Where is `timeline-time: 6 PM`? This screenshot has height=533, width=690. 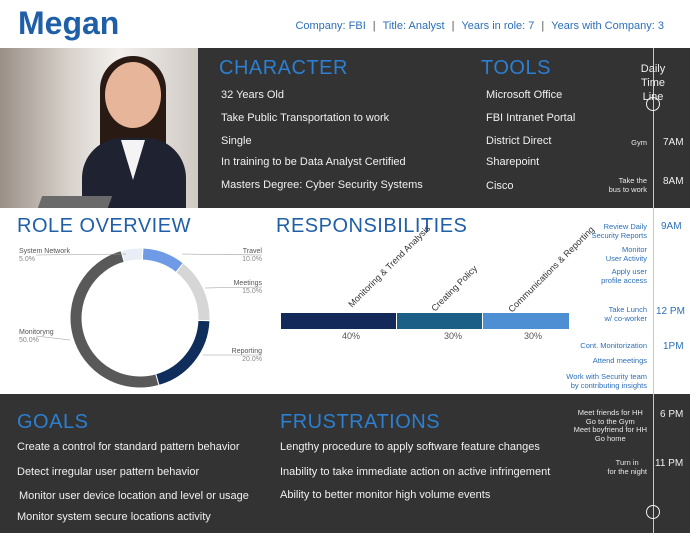 timeline-time: 6 PM is located at coordinates (672, 414).